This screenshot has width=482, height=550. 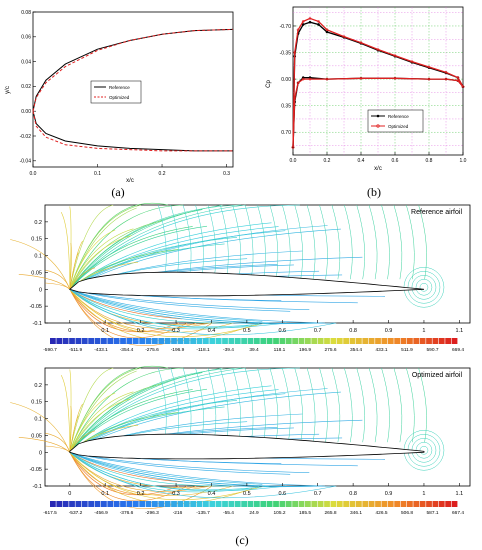 I want to click on ref-xtick-label: 0.1, so click(x=105, y=331).